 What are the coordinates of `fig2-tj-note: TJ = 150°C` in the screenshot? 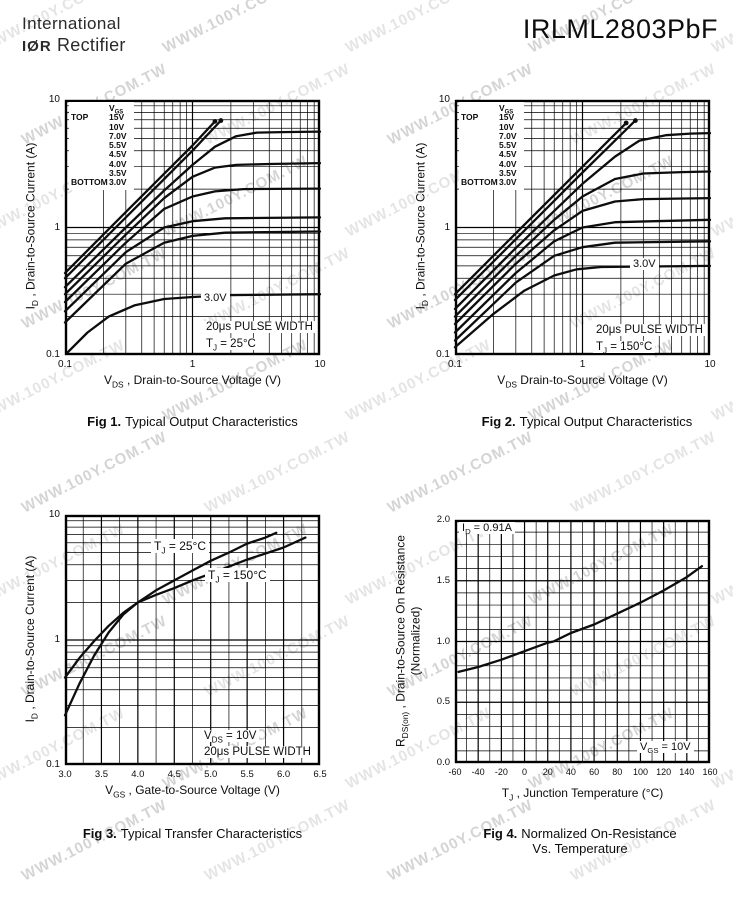 It's located at (624, 348).